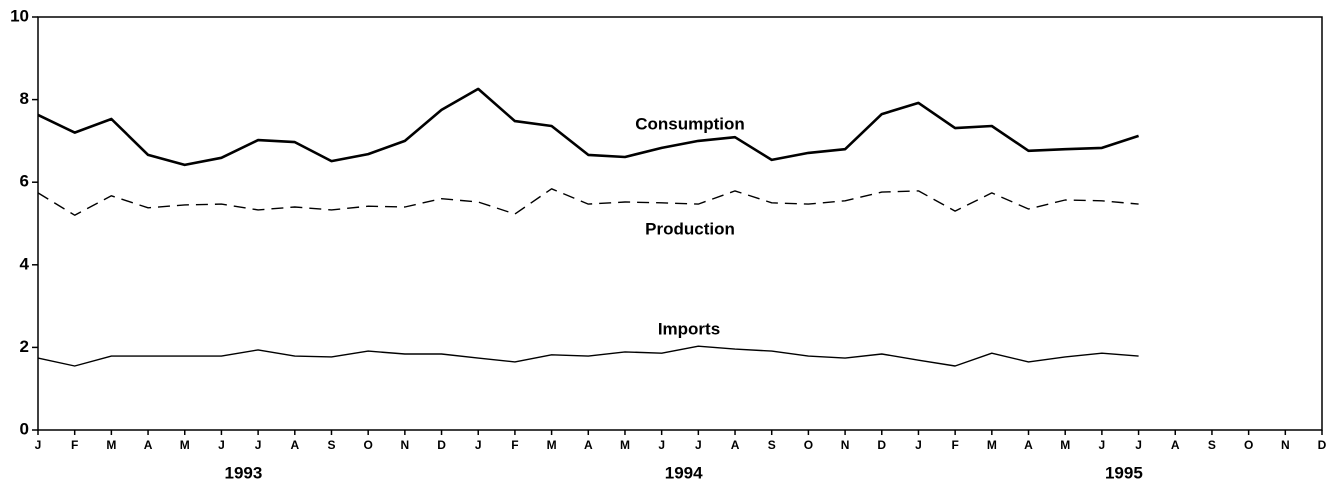 Image resolution: width=1338 pixels, height=492 pixels. I want to click on year-label: 1994, so click(684, 472).